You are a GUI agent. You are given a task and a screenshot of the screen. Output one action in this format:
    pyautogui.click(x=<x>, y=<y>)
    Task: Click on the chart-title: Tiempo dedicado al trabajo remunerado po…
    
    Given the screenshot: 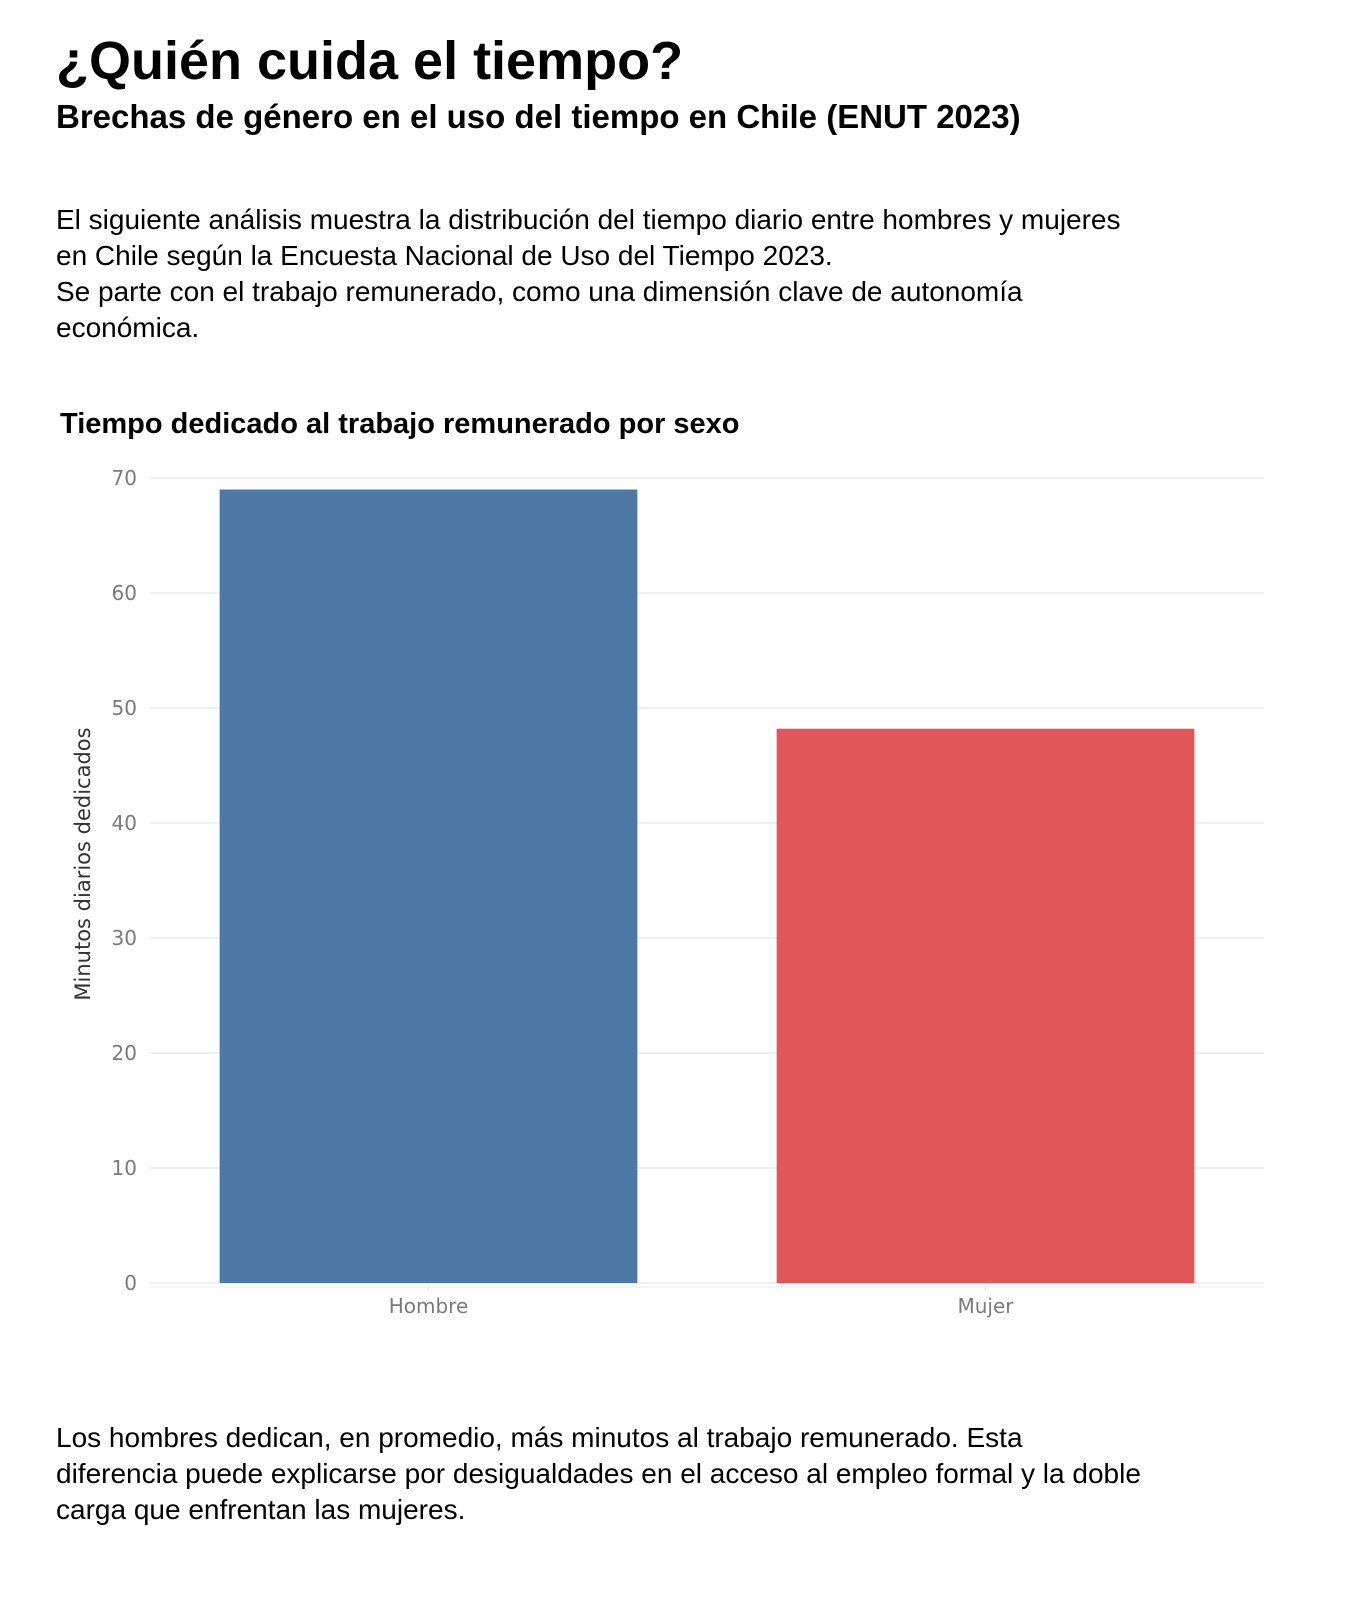 What is the action you would take?
    pyautogui.click(x=400, y=424)
    